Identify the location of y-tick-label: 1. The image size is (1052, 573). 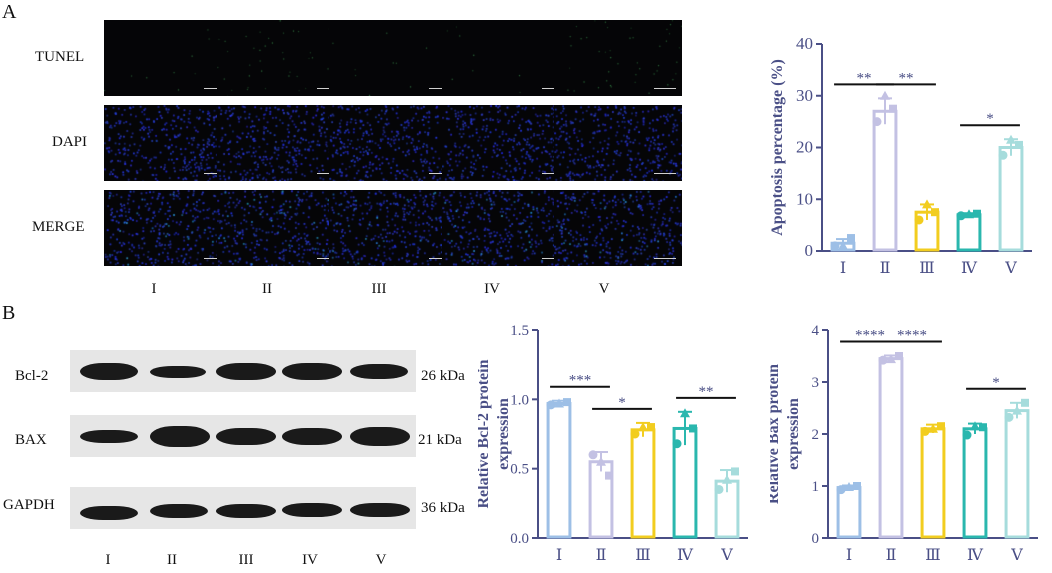
(816, 487).